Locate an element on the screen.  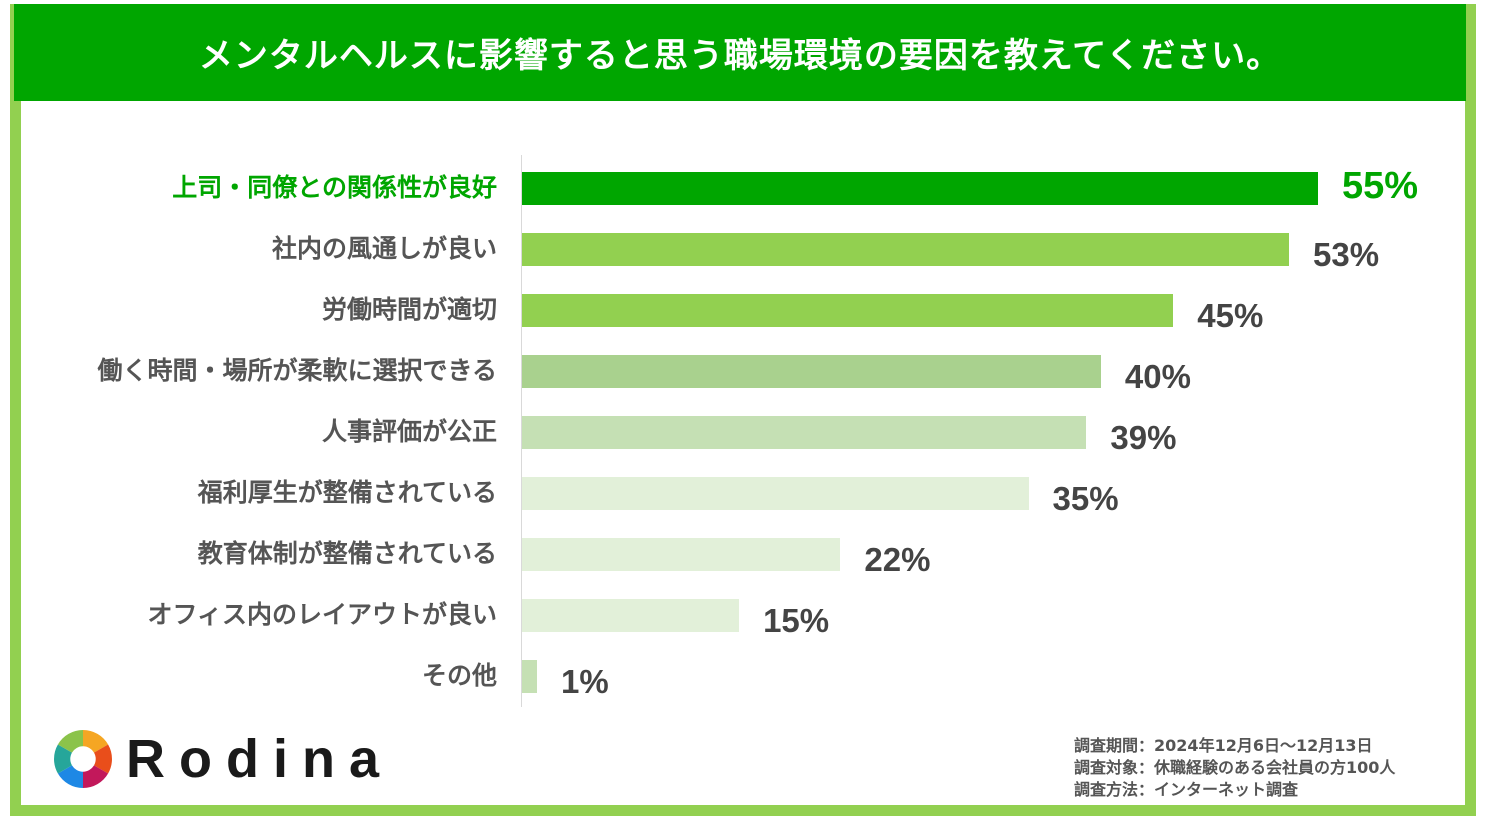
logo-wordmark: Rodina is located at coordinates (259, 759).